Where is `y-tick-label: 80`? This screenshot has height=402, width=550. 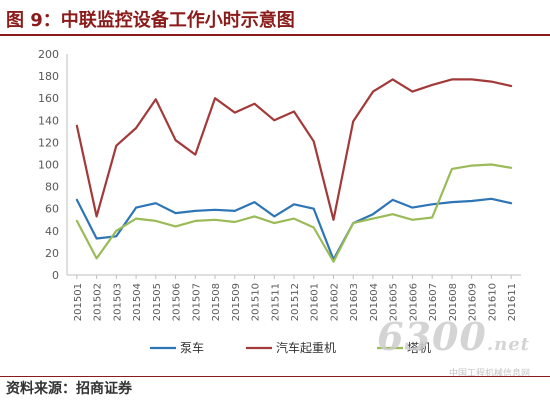
y-tick-label: 80 is located at coordinates (52, 187).